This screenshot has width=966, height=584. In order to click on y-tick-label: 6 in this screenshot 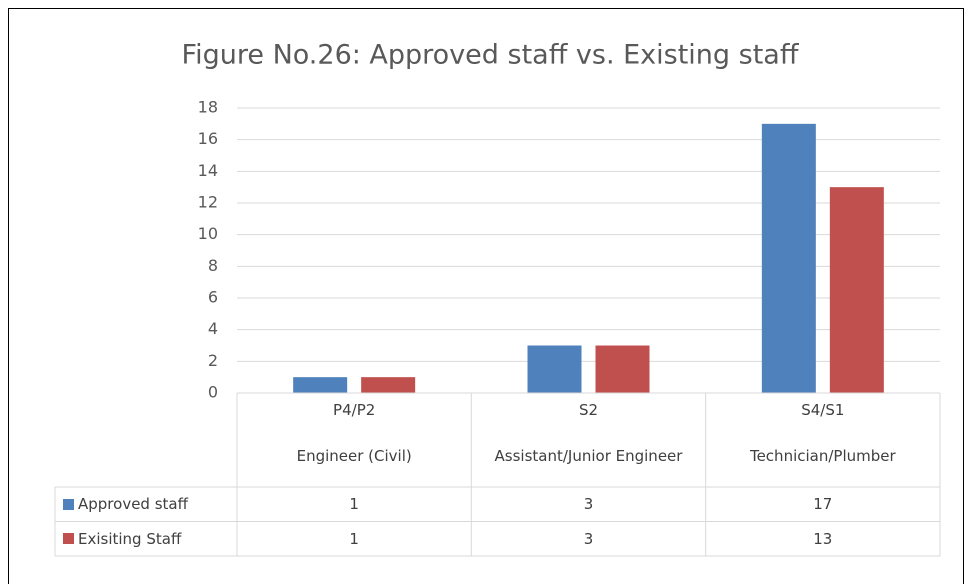, I will do `click(213, 297)`.